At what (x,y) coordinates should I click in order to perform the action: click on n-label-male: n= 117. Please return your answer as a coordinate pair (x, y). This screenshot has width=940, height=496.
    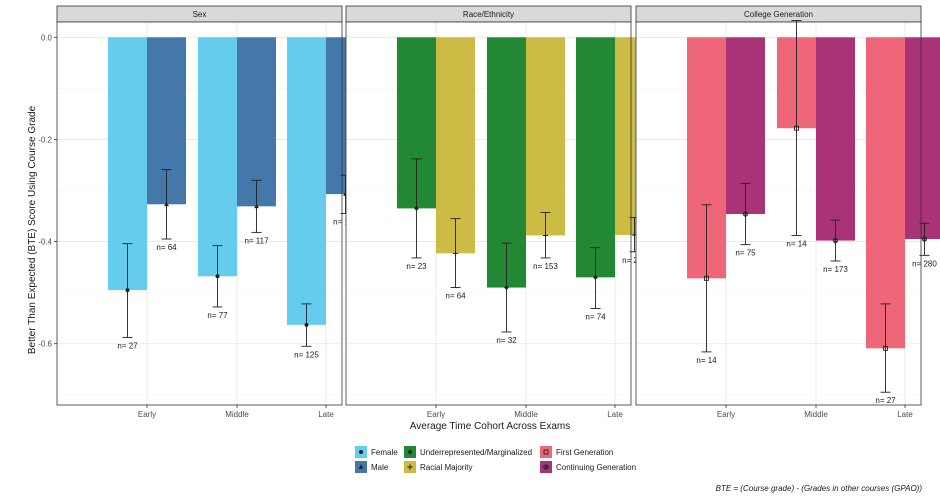
    Looking at the image, I should click on (256, 240).